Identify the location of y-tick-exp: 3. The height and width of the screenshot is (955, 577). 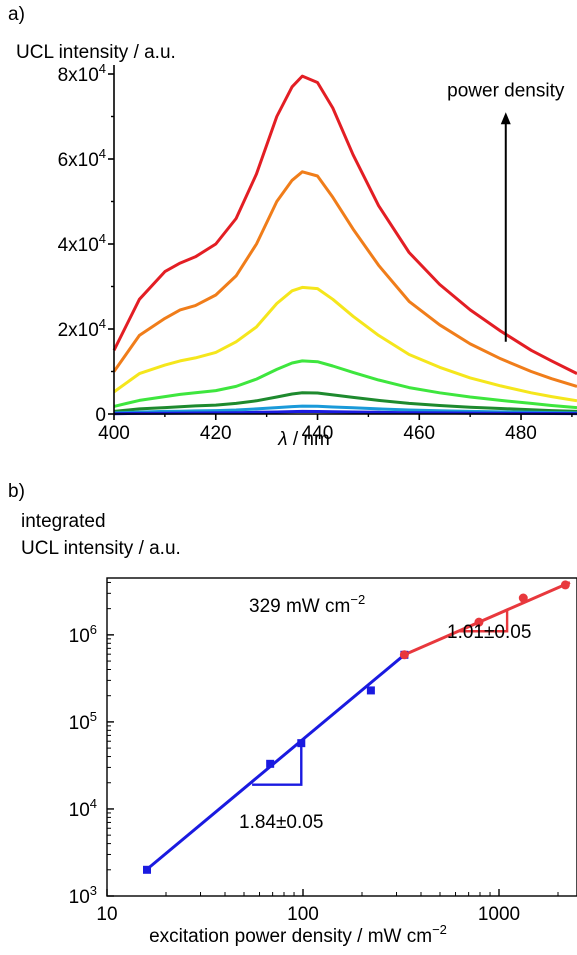
(93, 890).